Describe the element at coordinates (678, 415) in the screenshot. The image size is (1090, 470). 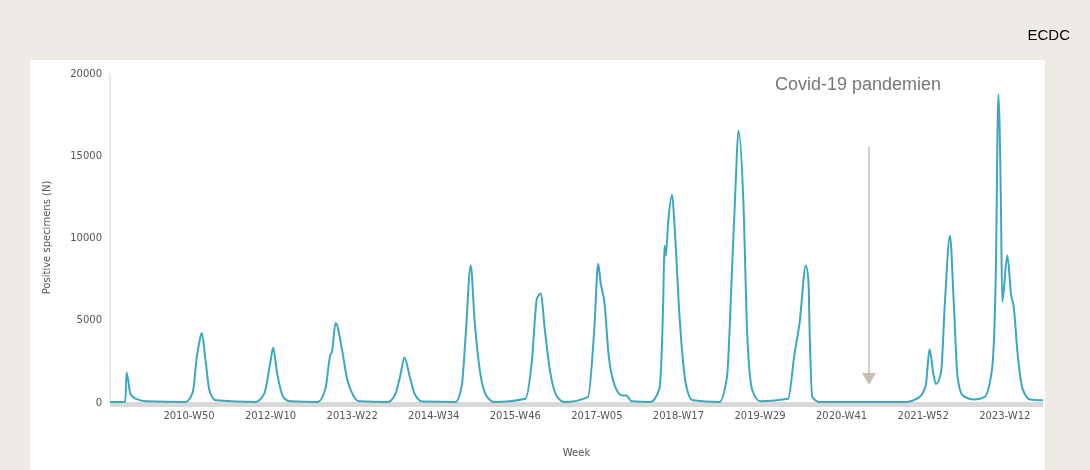
I see `x-tick-label: 2018-W17` at that location.